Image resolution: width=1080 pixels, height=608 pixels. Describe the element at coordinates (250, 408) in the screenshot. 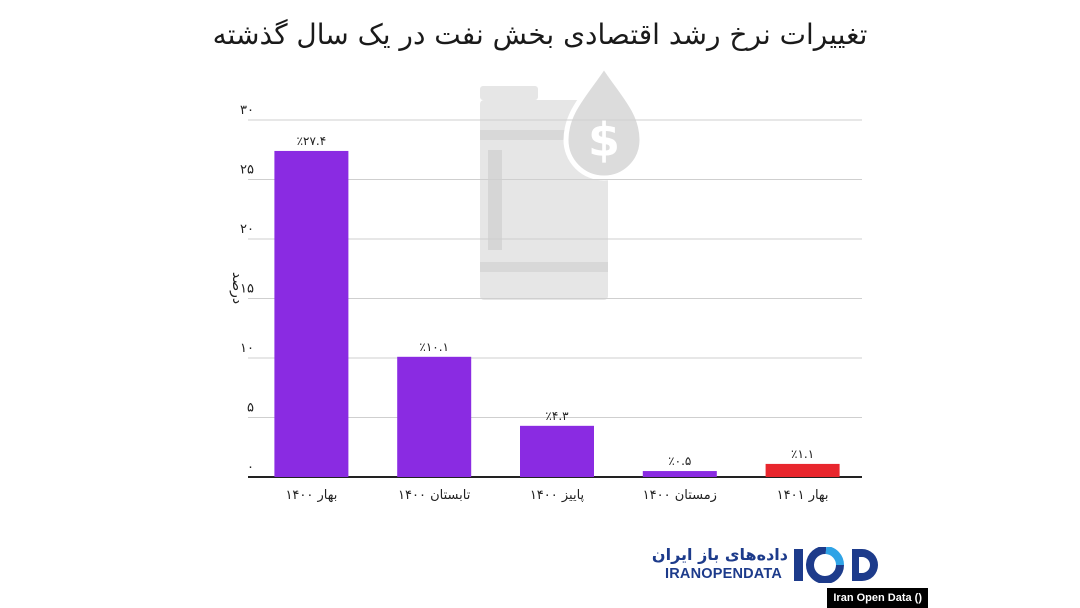

I see `y-tick-label: ۵` at that location.